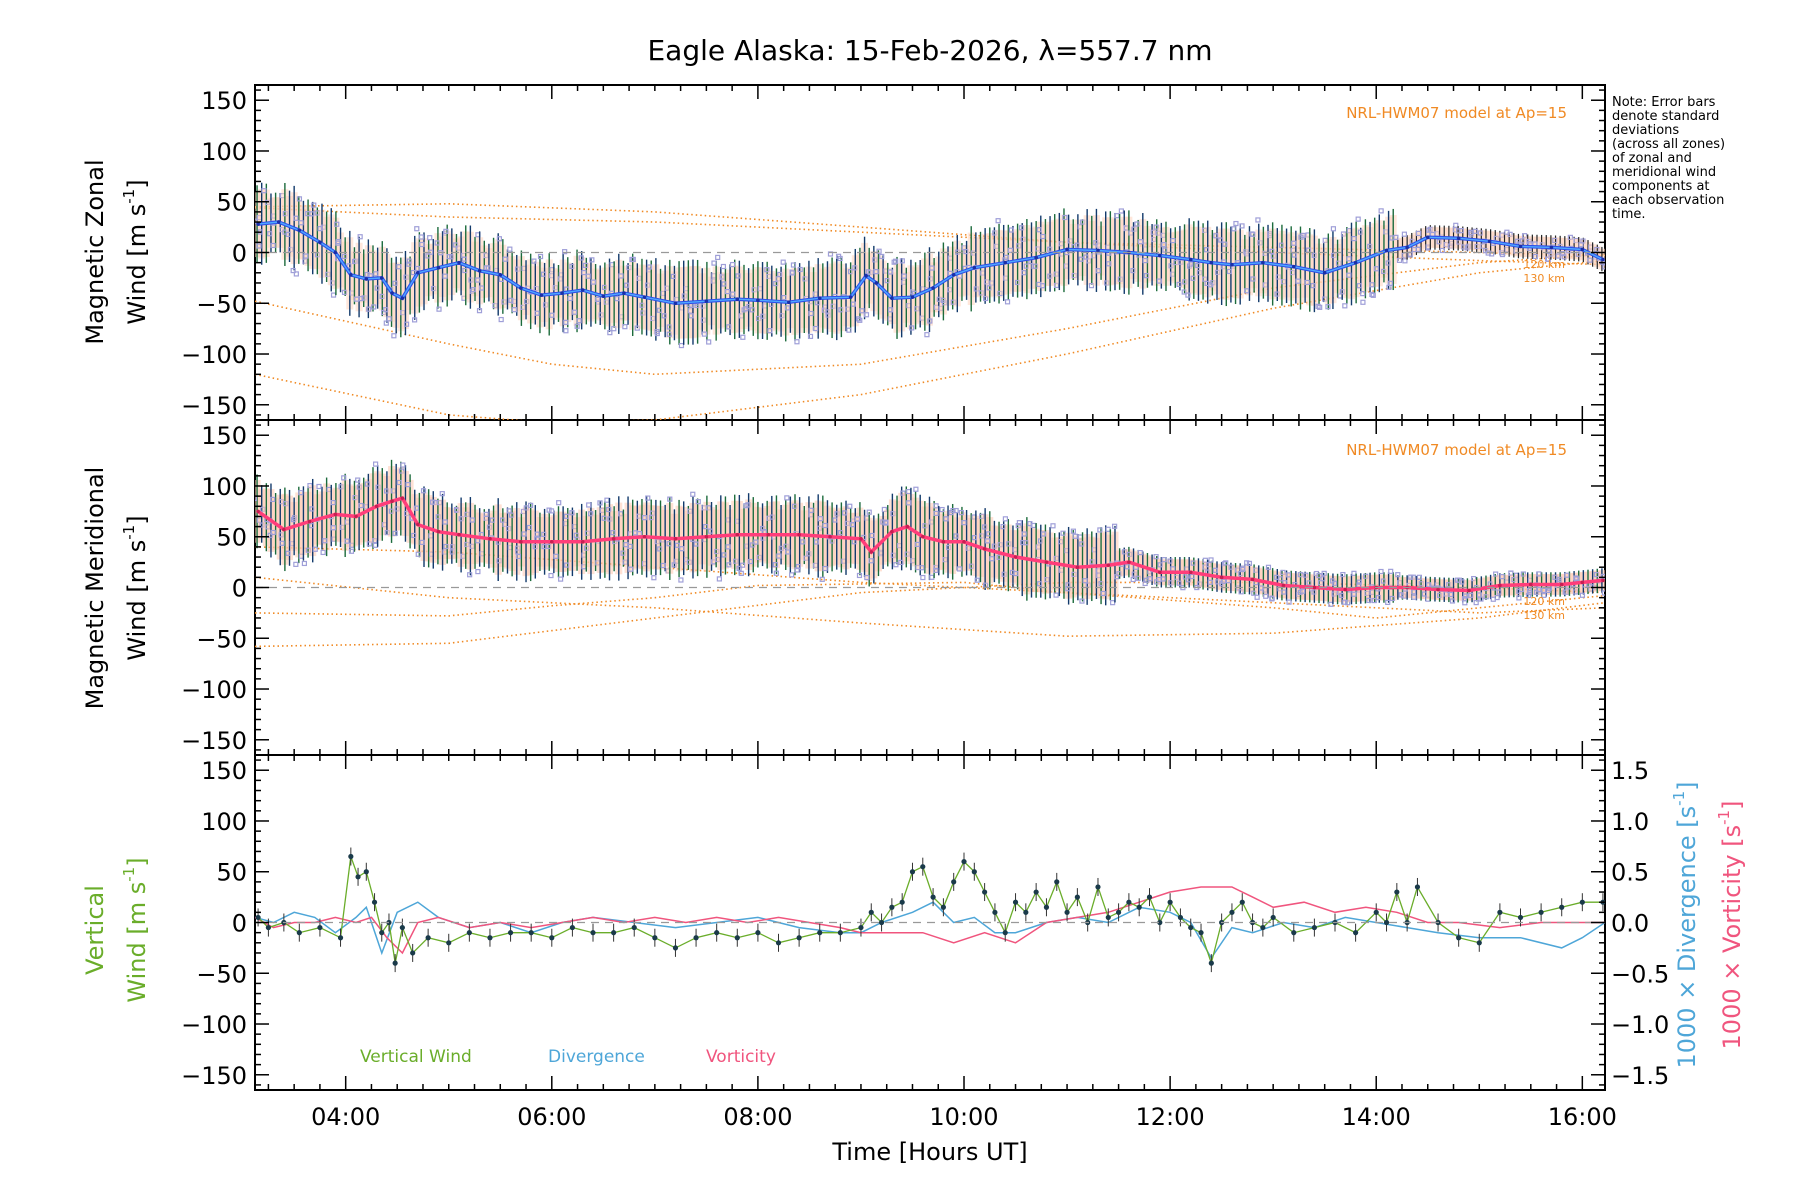 This screenshot has width=1800, height=1200. What do you see at coordinates (1668, 200) in the screenshot?
I see `note-line-8: each observation` at bounding box center [1668, 200].